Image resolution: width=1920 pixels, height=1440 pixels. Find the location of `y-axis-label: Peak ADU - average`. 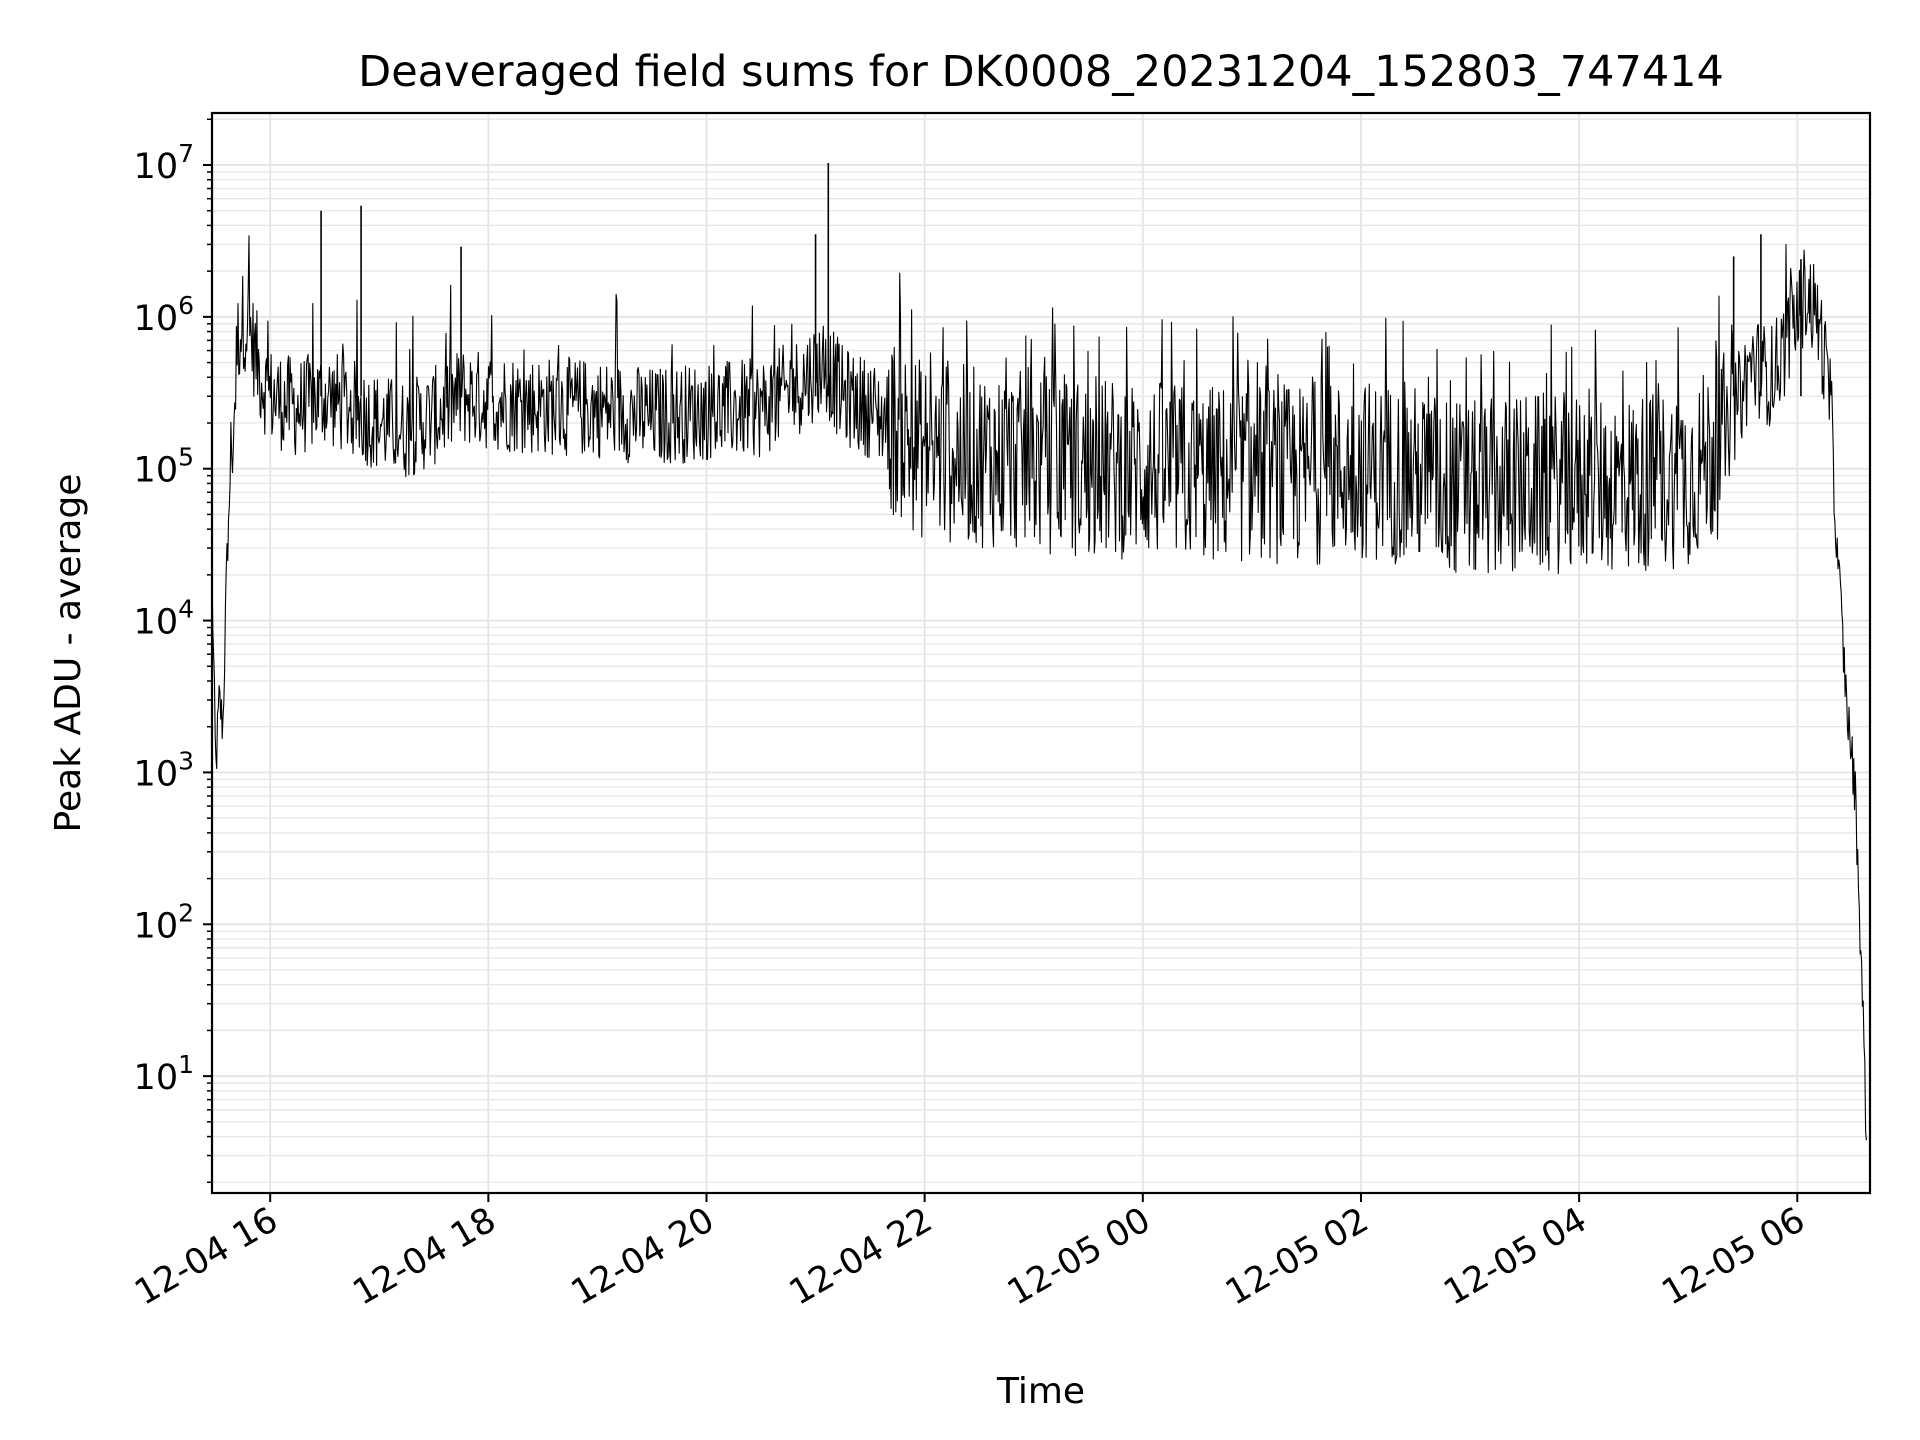

y-axis-label: Peak ADU - average is located at coordinates (68, 653).